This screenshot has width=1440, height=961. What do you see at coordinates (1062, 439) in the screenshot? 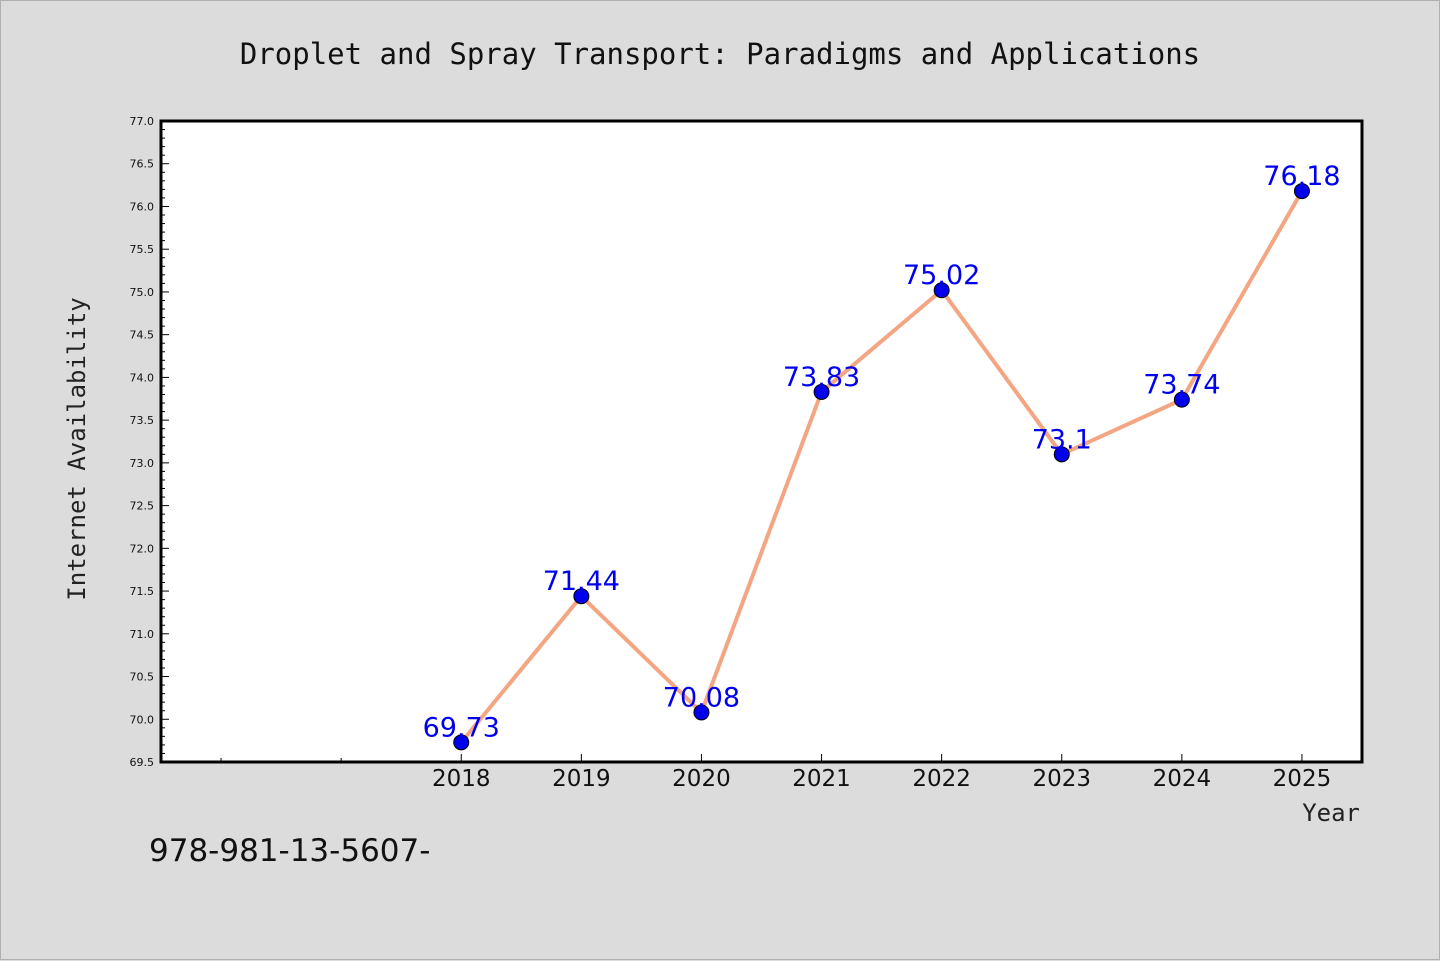
I see `data-label: 73.1` at bounding box center [1062, 439].